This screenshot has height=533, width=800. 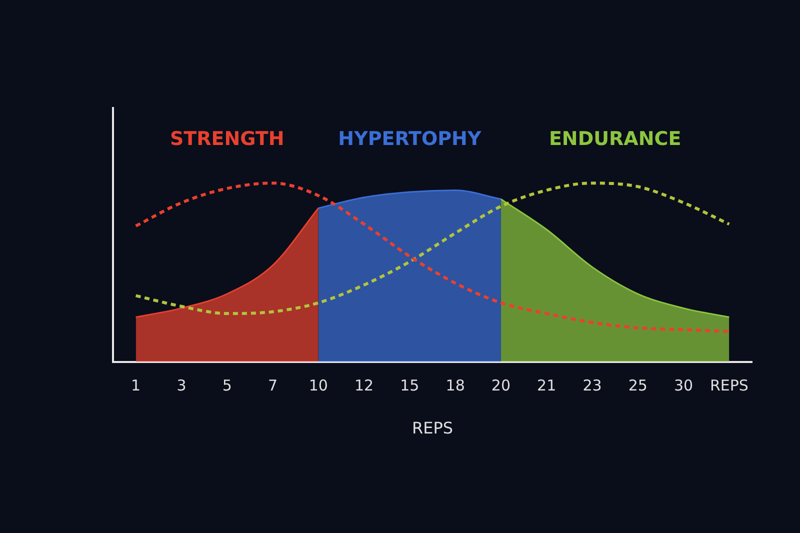 I want to click on x-tick-label: 18, so click(x=455, y=385).